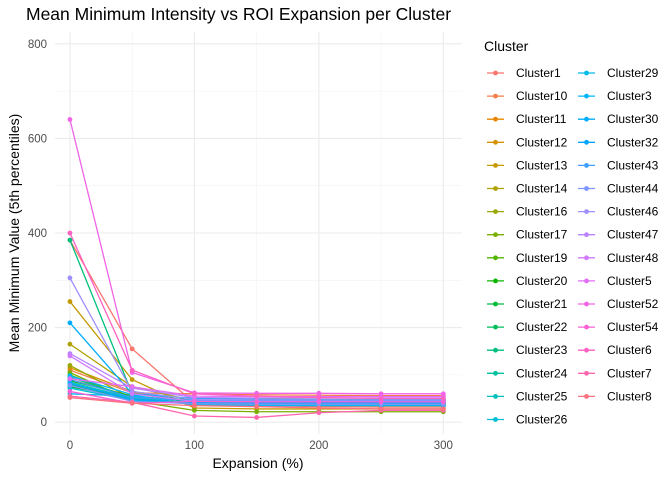  I want to click on legend-item-cluster30: Cluster30, so click(618, 119).